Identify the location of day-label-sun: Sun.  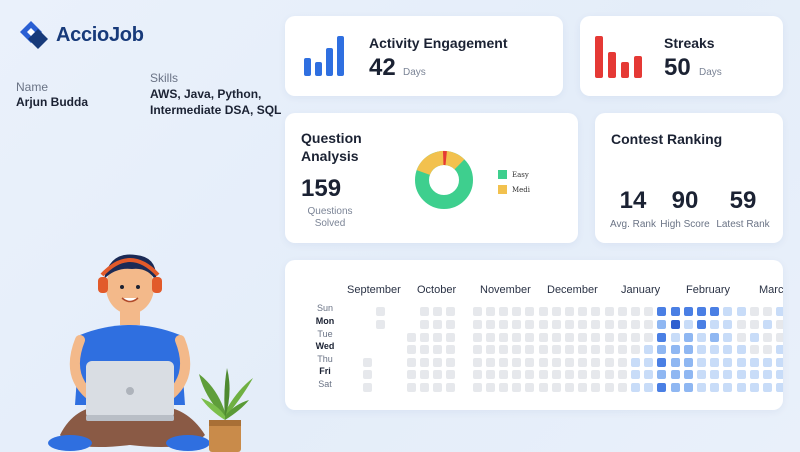
(324, 308).